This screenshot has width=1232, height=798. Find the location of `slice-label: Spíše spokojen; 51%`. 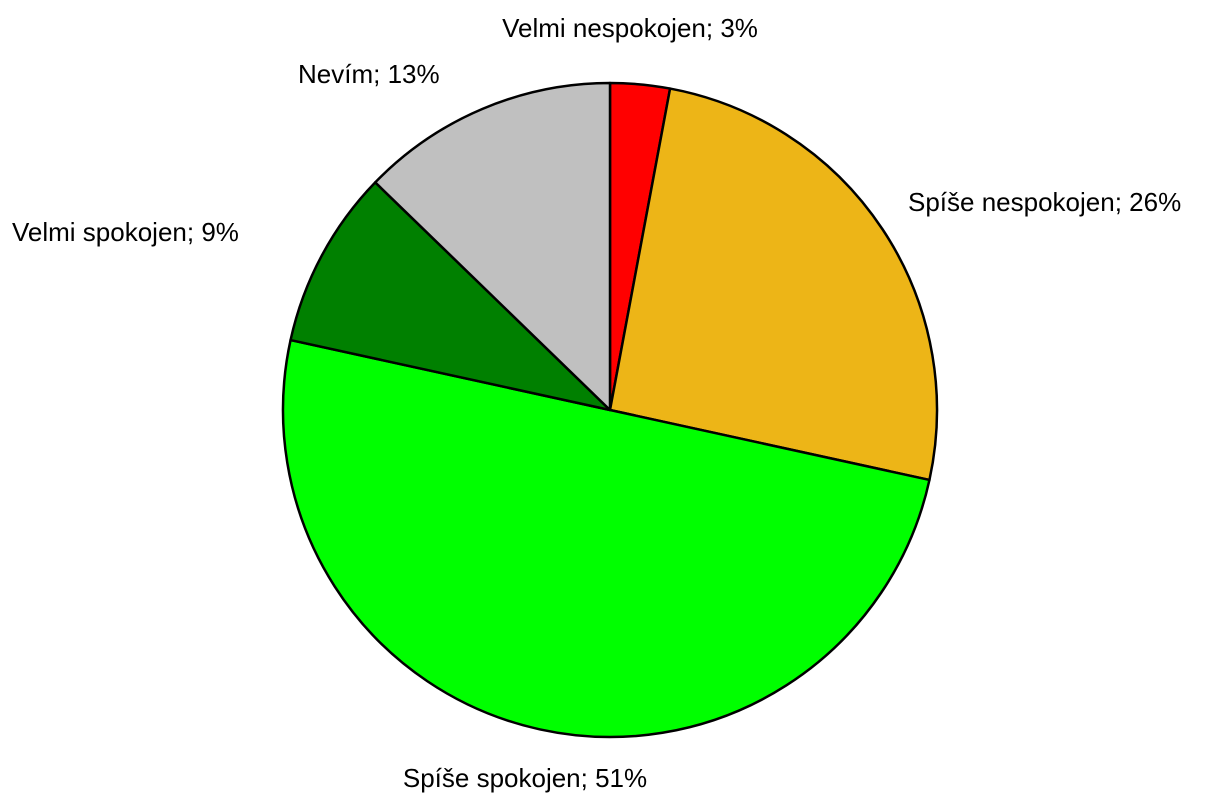

slice-label: Spíše spokojen; 51% is located at coordinates (525, 778).